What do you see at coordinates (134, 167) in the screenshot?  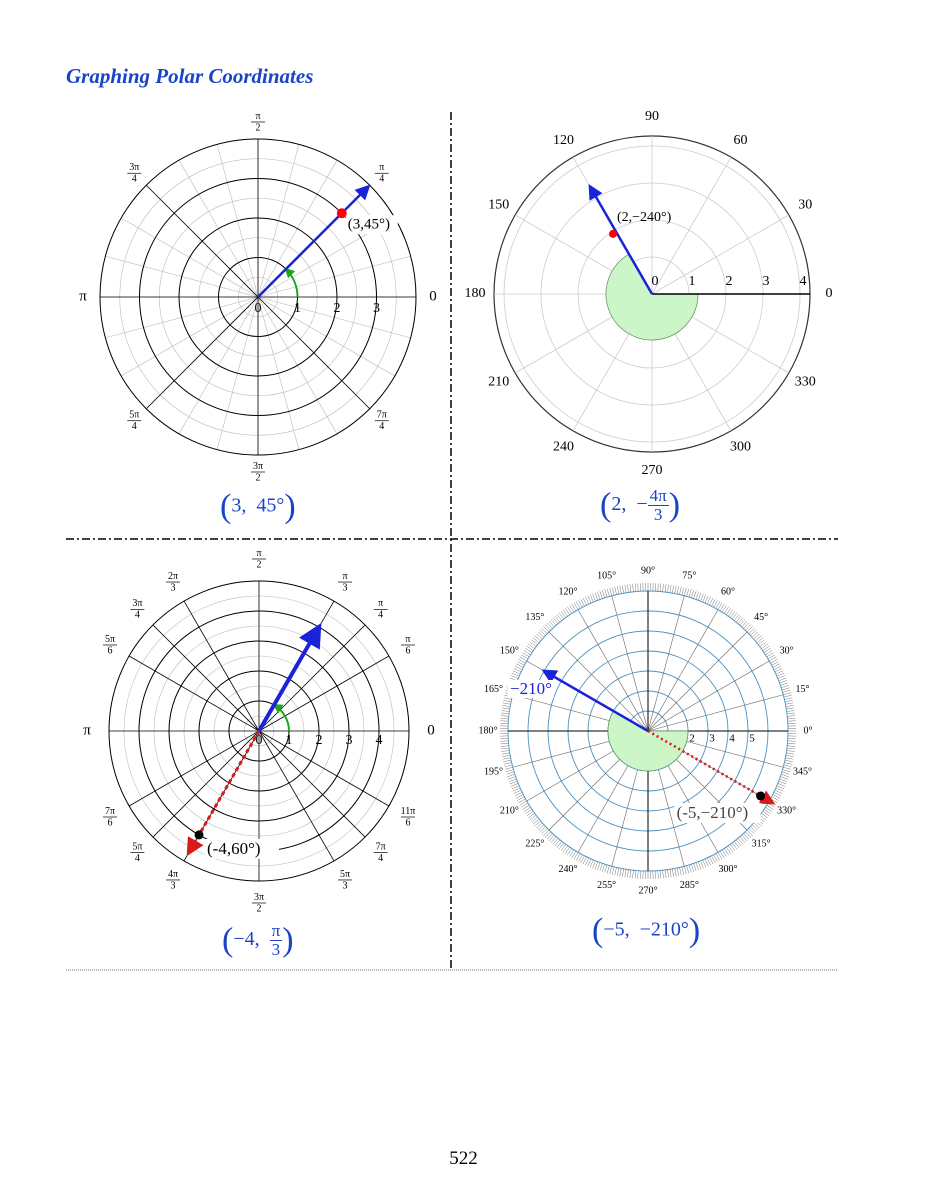 I see `angle-label-num: 3π` at bounding box center [134, 167].